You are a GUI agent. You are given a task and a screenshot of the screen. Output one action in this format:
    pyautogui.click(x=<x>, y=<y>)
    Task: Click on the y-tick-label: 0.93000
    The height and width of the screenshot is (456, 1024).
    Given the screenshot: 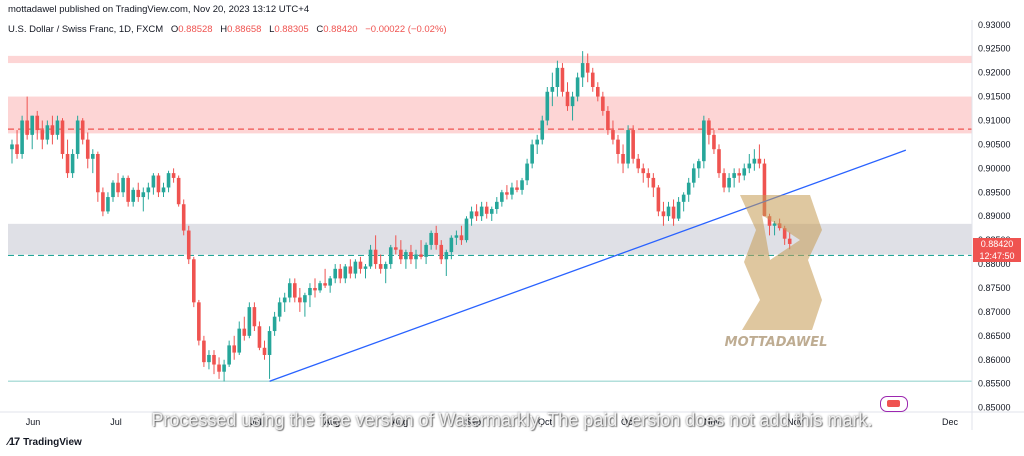 What is the action you would take?
    pyautogui.click(x=994, y=25)
    